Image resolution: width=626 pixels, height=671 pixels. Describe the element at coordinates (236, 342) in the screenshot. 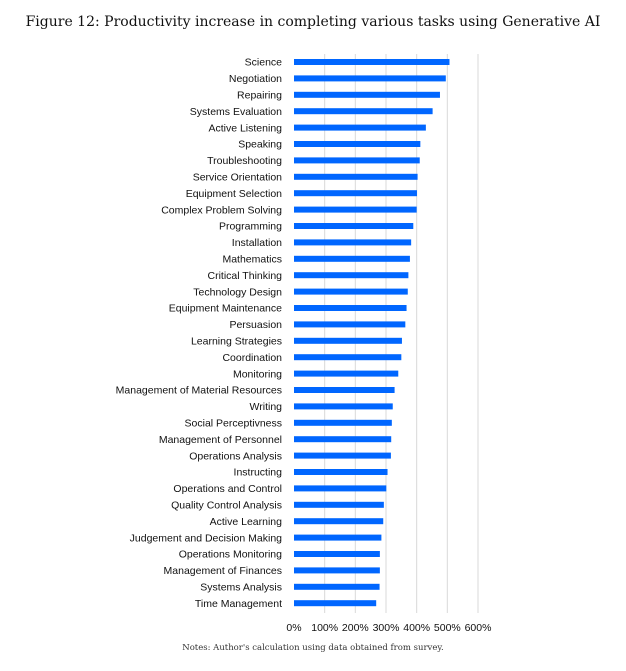

I see `category-label: Learning Strategies` at that location.